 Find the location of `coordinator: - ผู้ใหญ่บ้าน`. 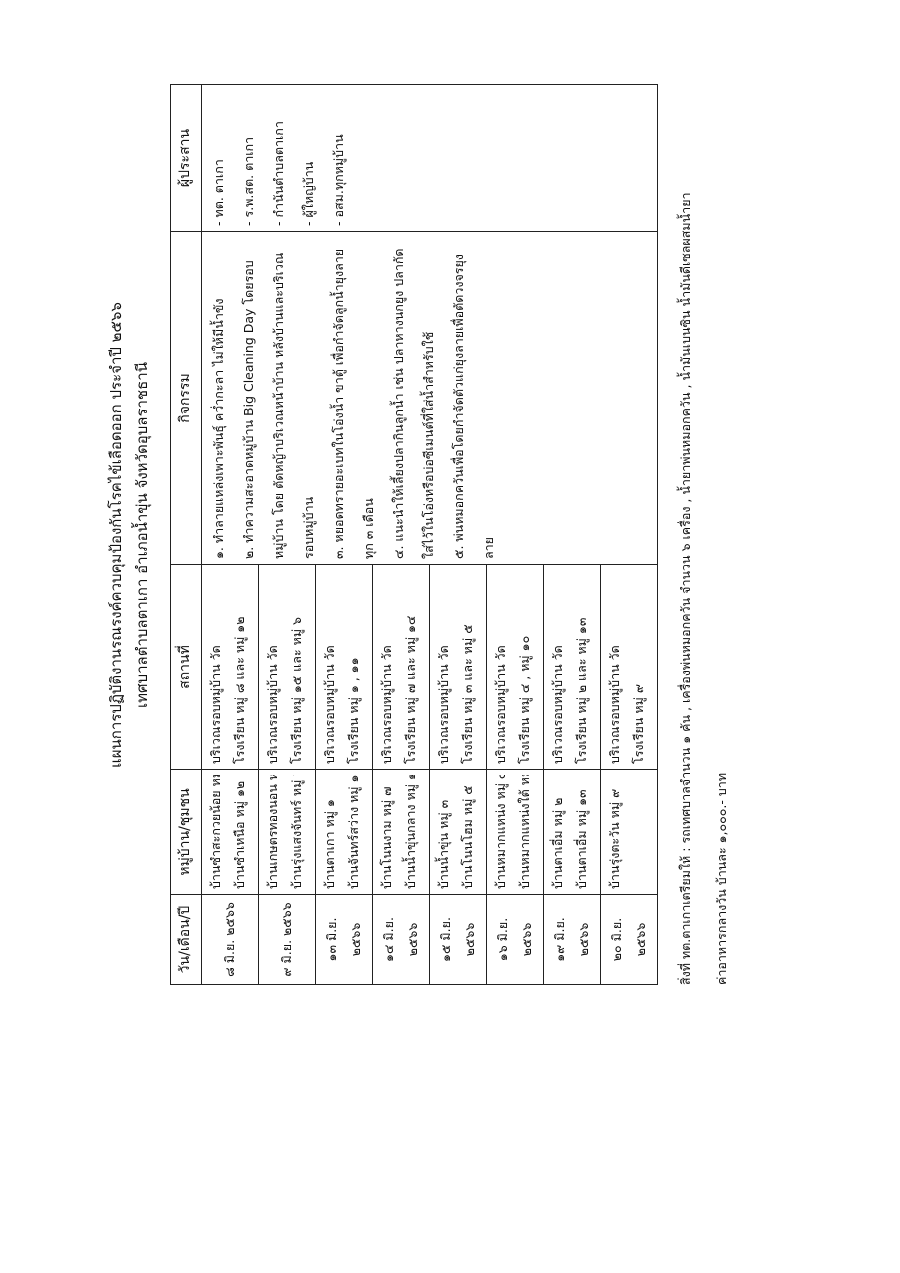

coordinator: - ผู้ใหญ่บ้าน is located at coordinates (308, 193).